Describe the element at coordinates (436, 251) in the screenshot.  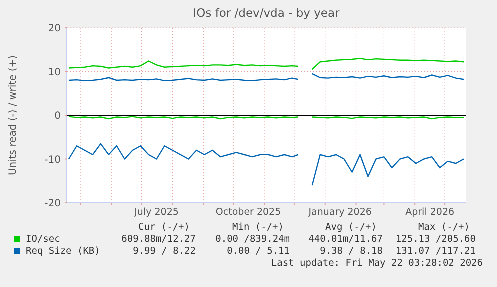
I see `text: 131.07 /117.21` at that location.